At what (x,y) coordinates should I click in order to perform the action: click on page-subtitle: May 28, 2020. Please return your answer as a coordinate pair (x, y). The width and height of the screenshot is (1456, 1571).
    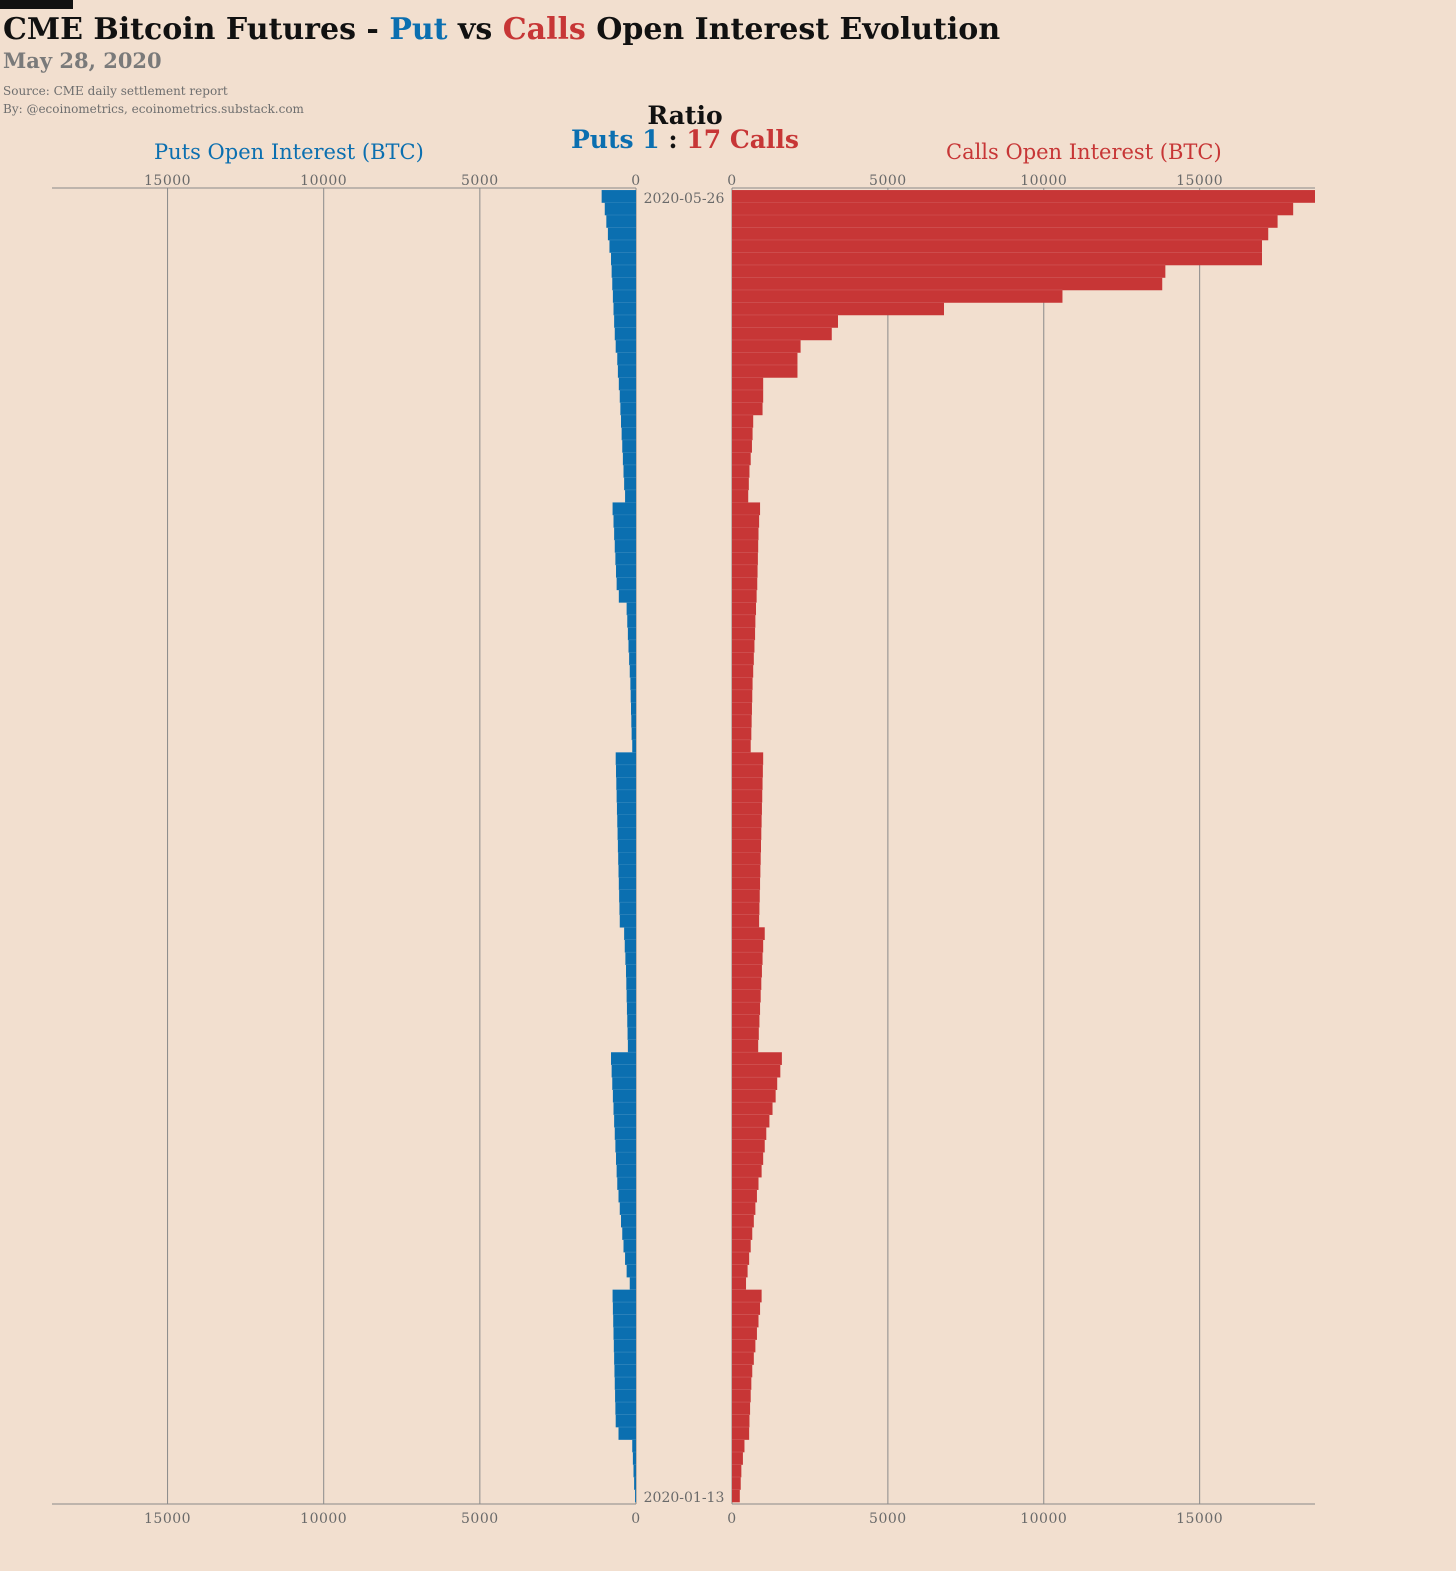
    Looking at the image, I should click on (82, 60).